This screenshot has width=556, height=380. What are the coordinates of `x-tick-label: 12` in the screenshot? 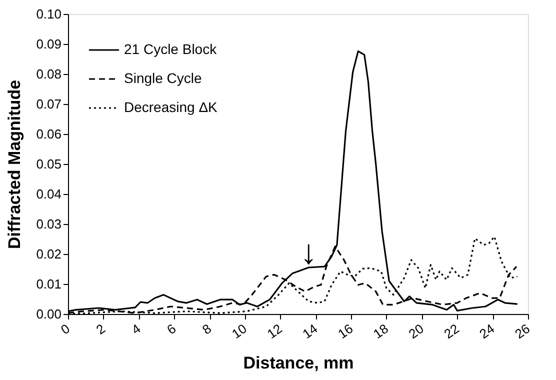 It's located at (274, 331).